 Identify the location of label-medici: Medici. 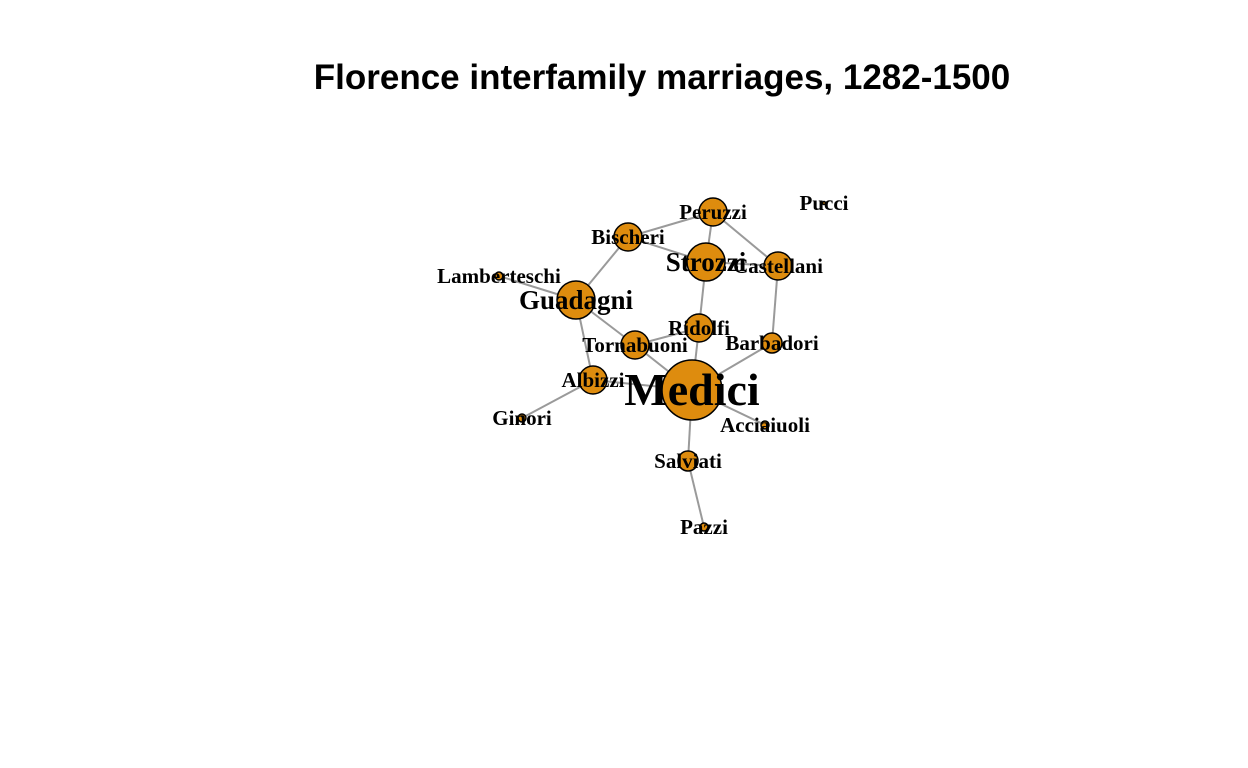
(692, 389).